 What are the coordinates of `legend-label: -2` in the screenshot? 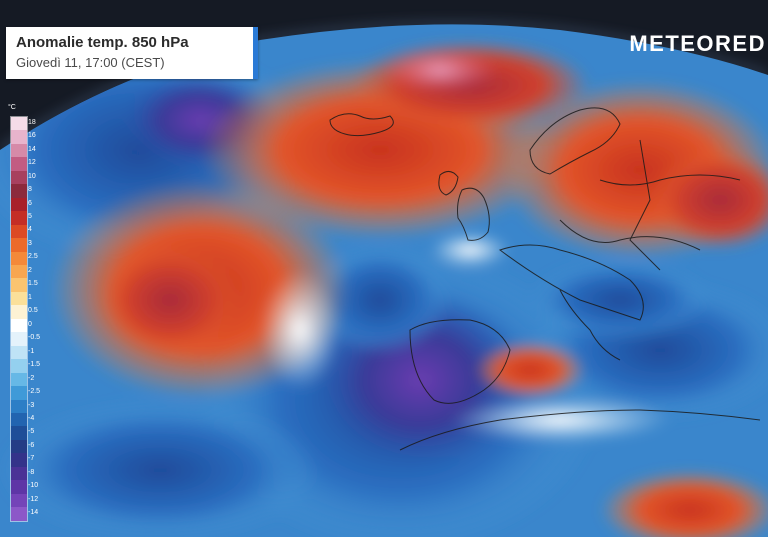 It's located at (31, 378).